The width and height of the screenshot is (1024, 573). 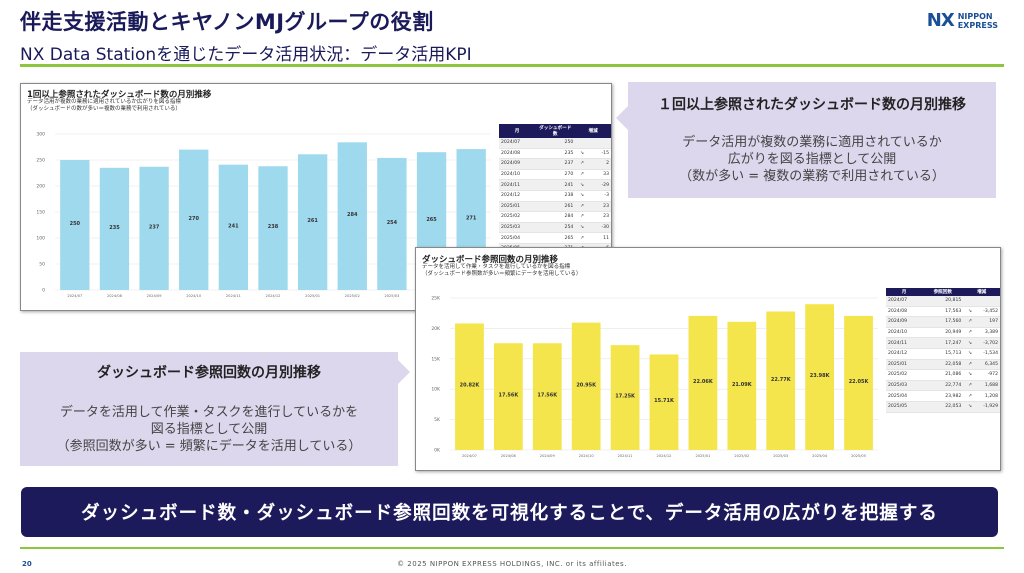 I want to click on chart1-data-label: 235, so click(x=114, y=228).